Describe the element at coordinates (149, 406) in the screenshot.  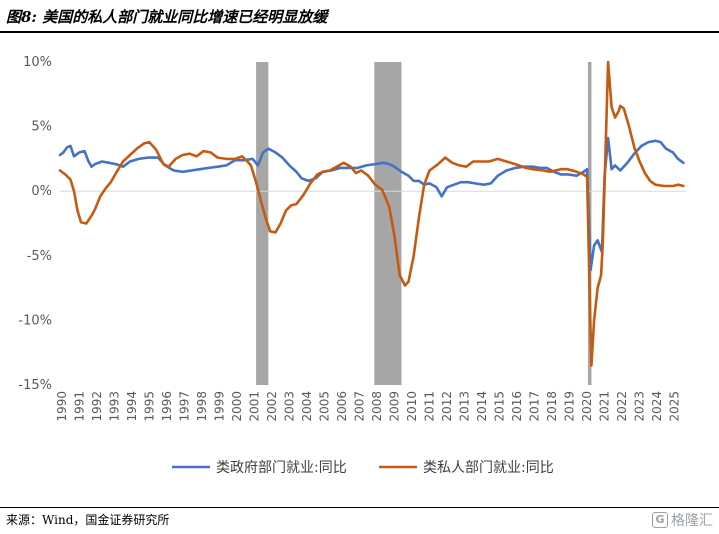
I see `x-tick-label: 1995` at that location.